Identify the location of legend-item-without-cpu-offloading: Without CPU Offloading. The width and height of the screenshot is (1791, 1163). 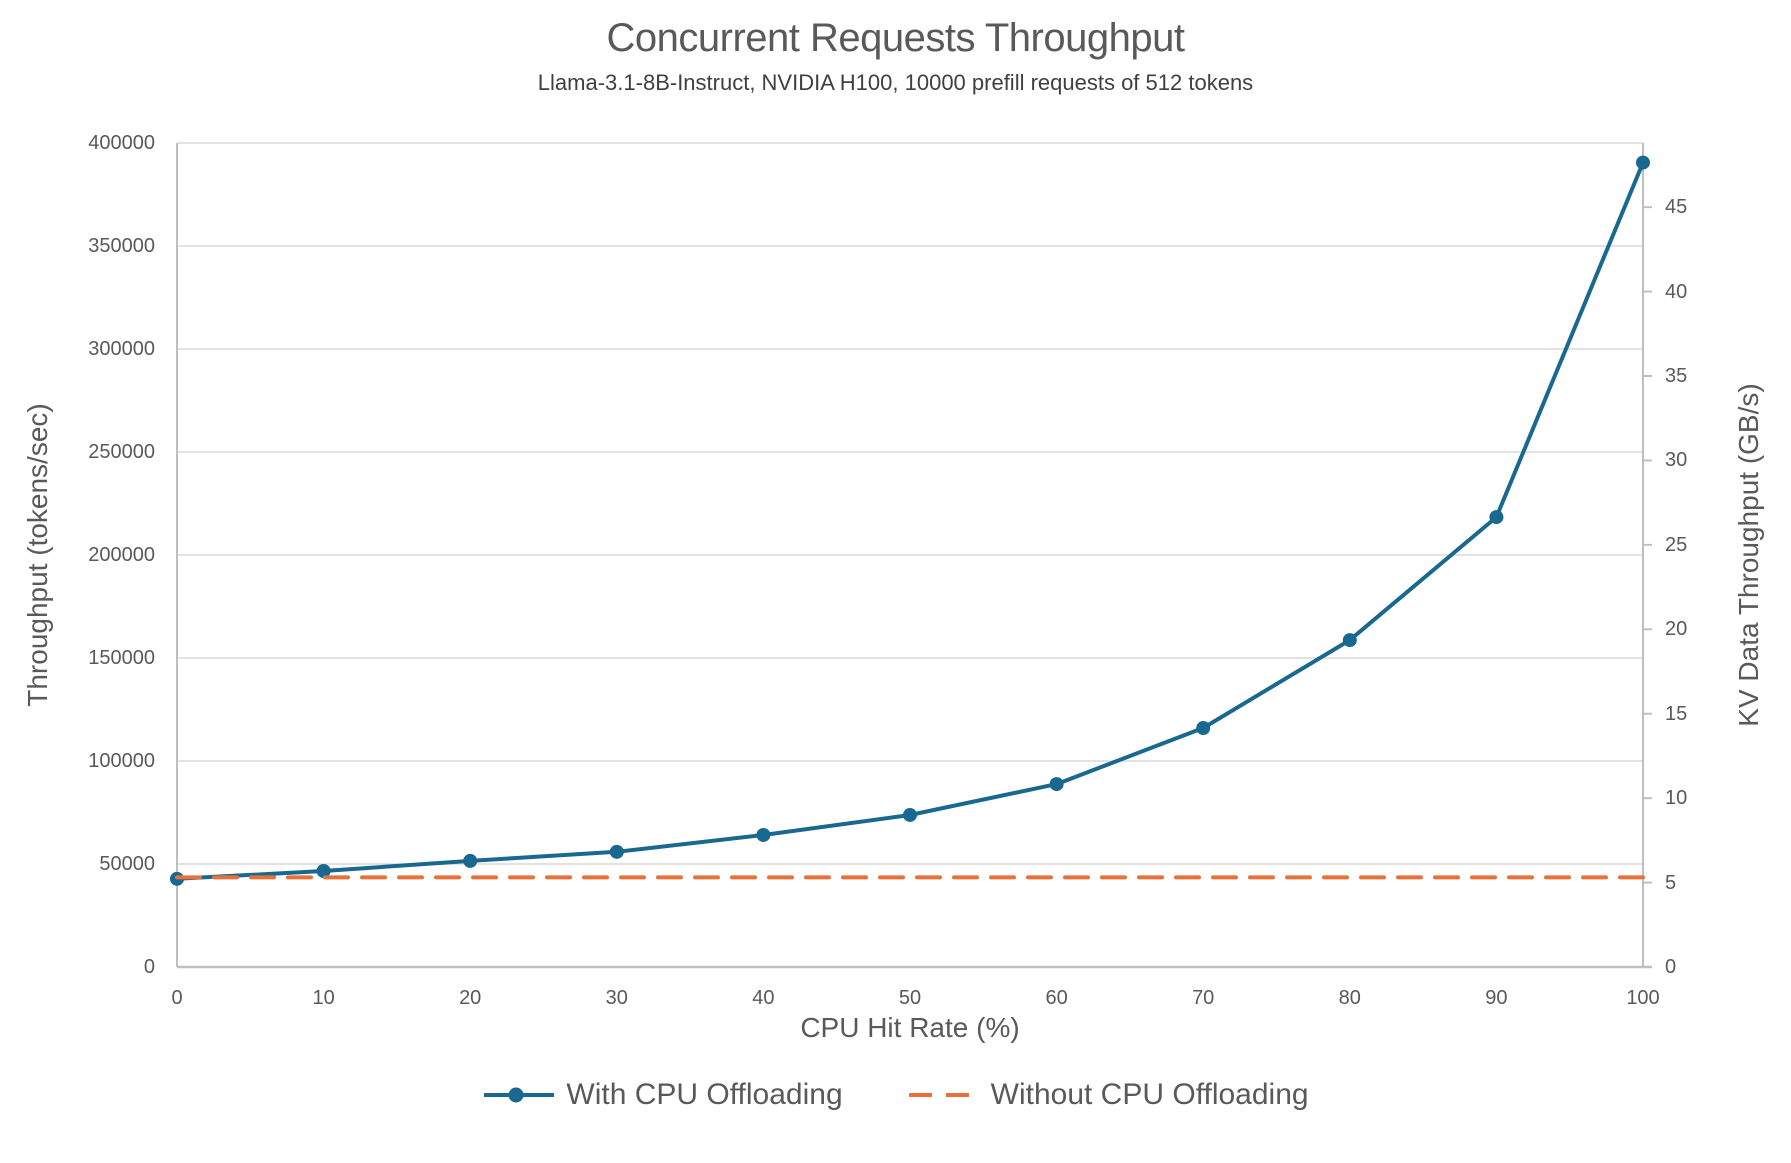
(1108, 1095).